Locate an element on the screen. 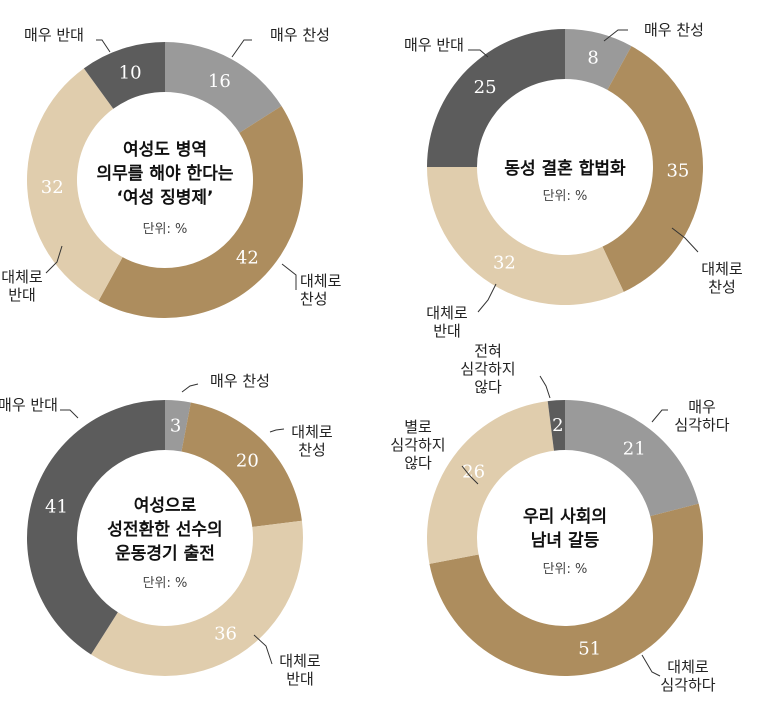  chart-title-line: 여성으로 is located at coordinates (165, 506).